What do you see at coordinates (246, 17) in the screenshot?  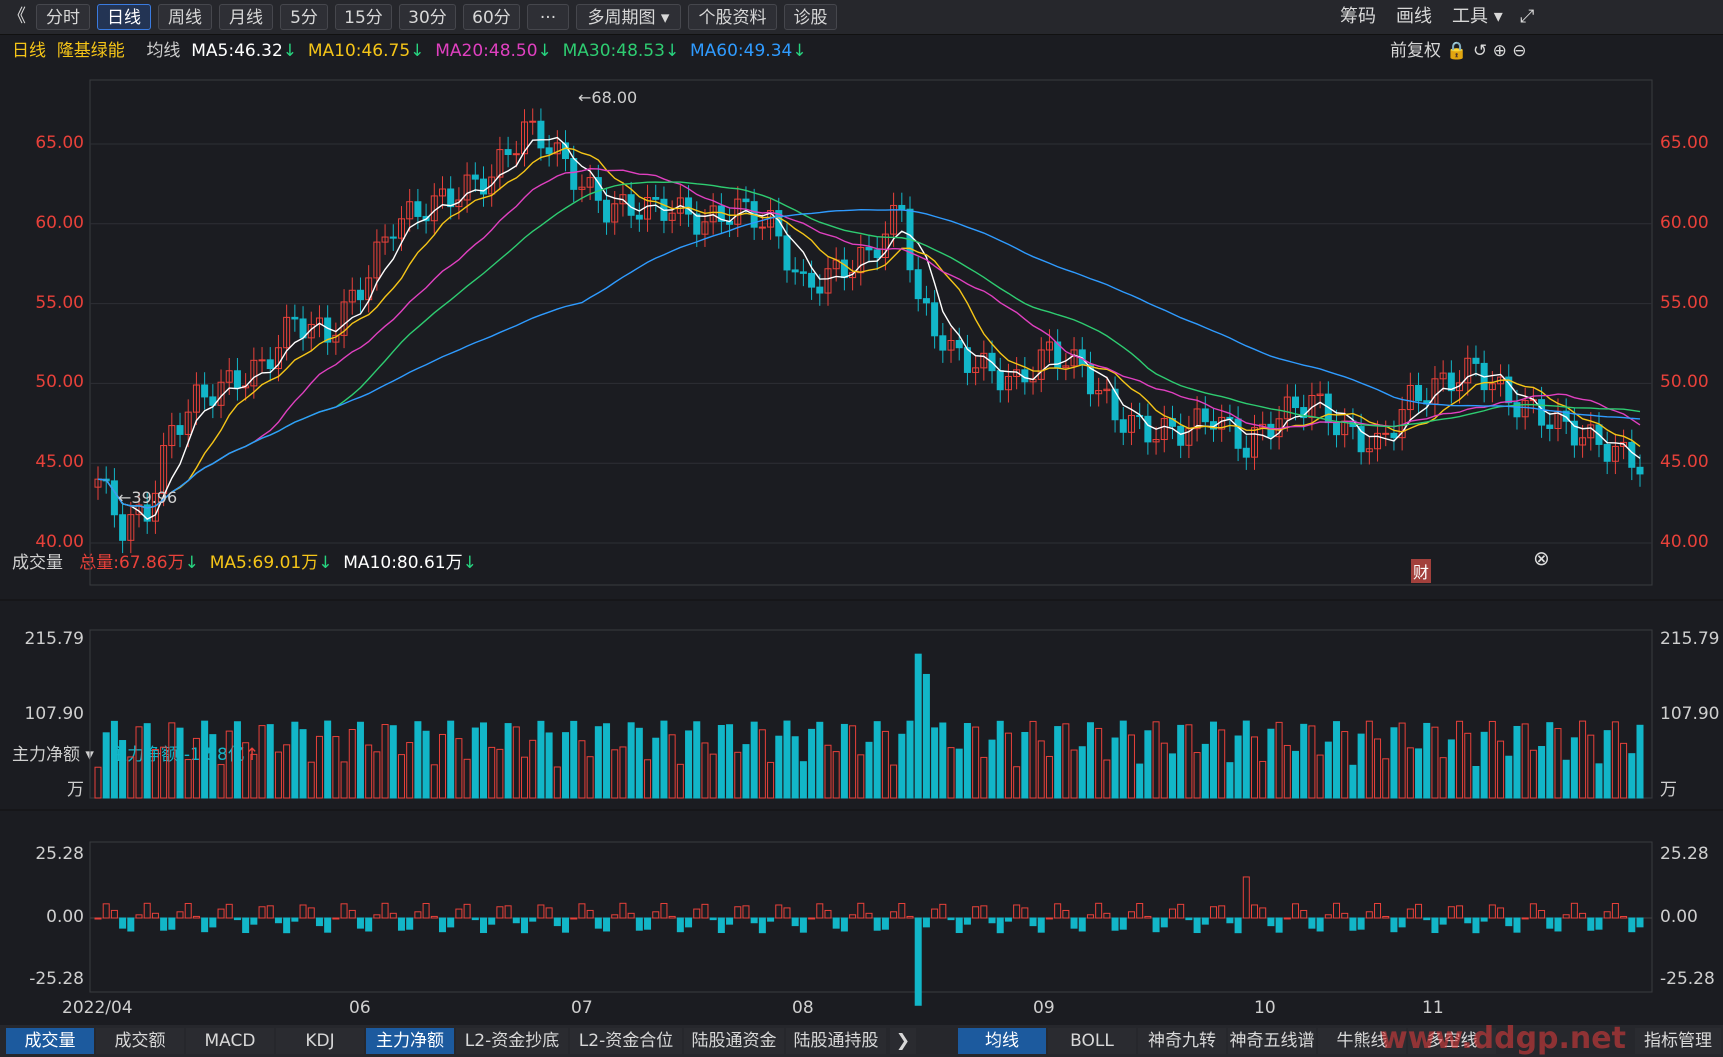 I see `tab-monthly: 月线` at bounding box center [246, 17].